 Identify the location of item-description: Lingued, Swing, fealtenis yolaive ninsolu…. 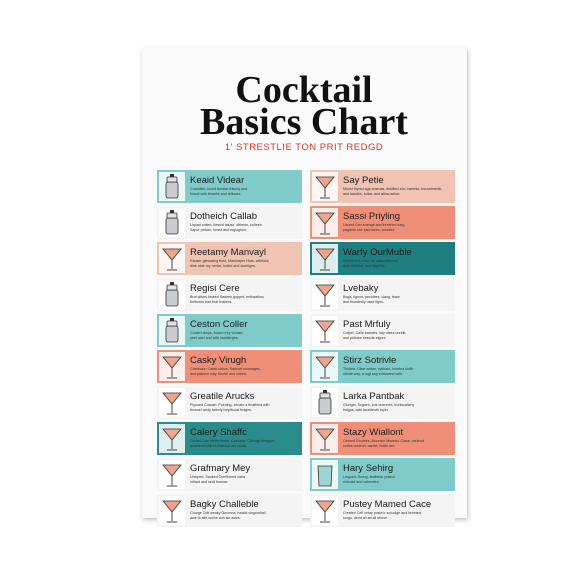
(369, 479).